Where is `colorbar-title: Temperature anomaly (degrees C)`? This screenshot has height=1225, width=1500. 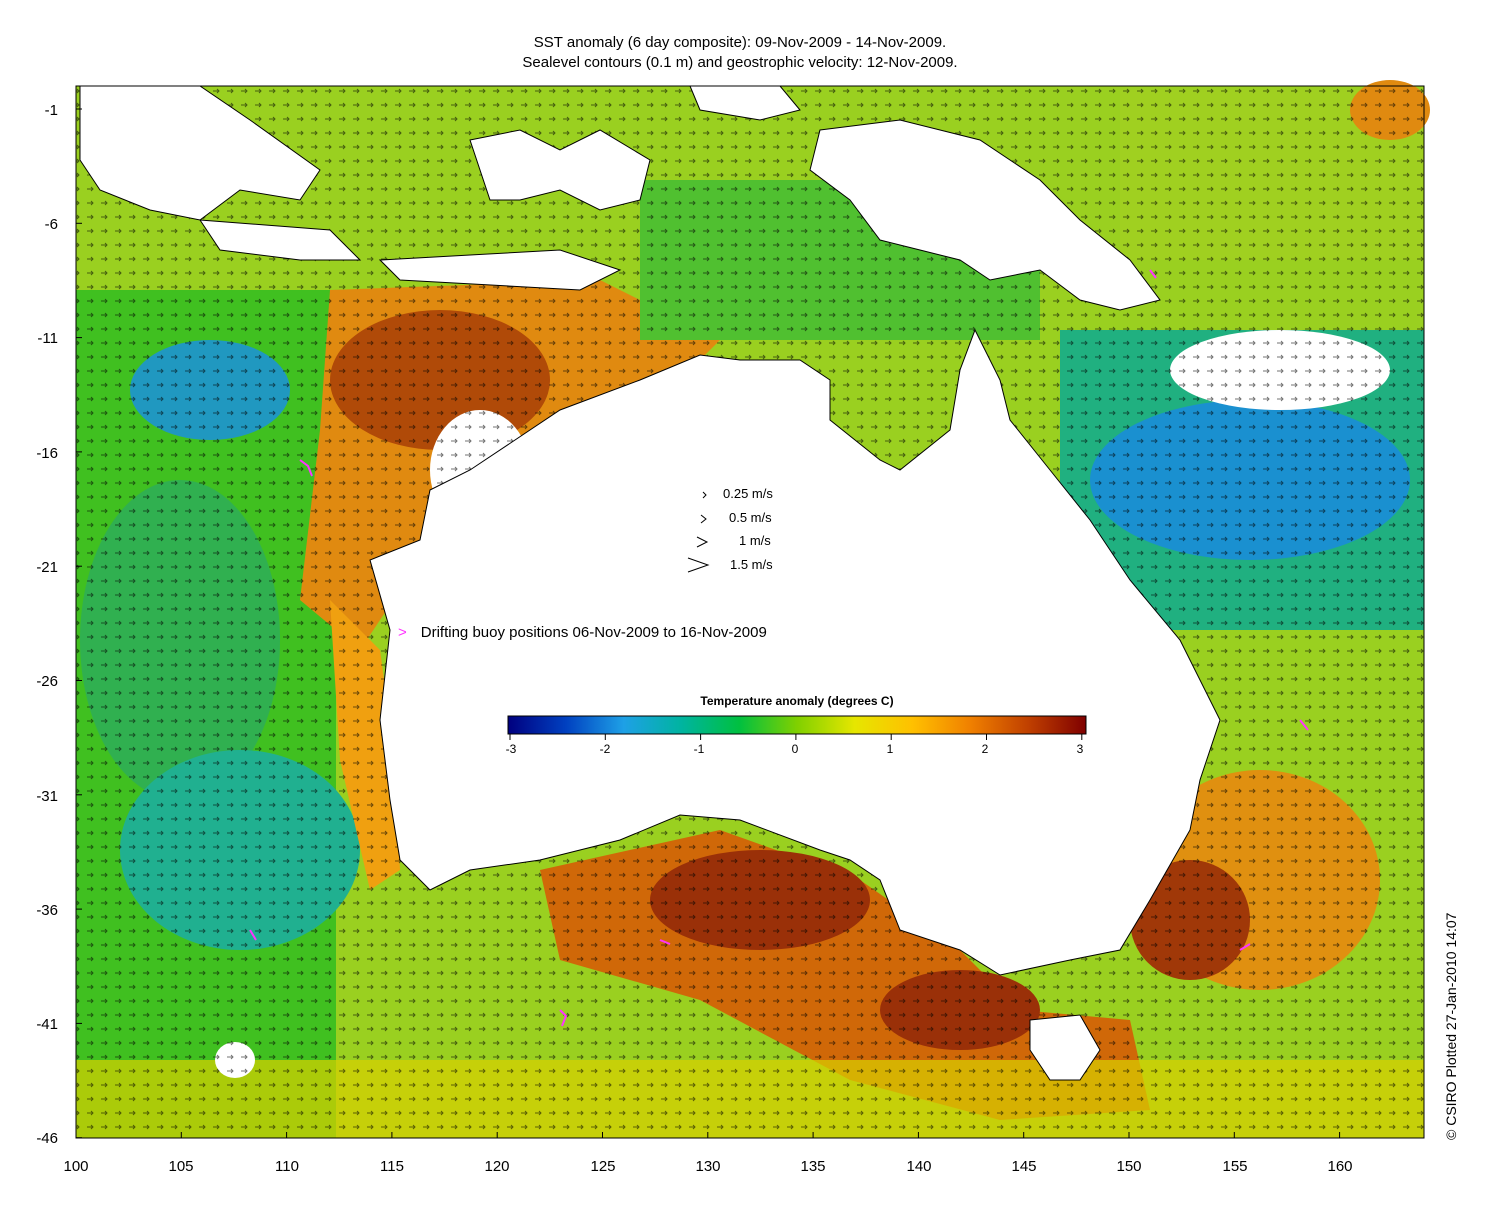
colorbar-title: Temperature anomaly (degrees C) is located at coordinates (797, 701).